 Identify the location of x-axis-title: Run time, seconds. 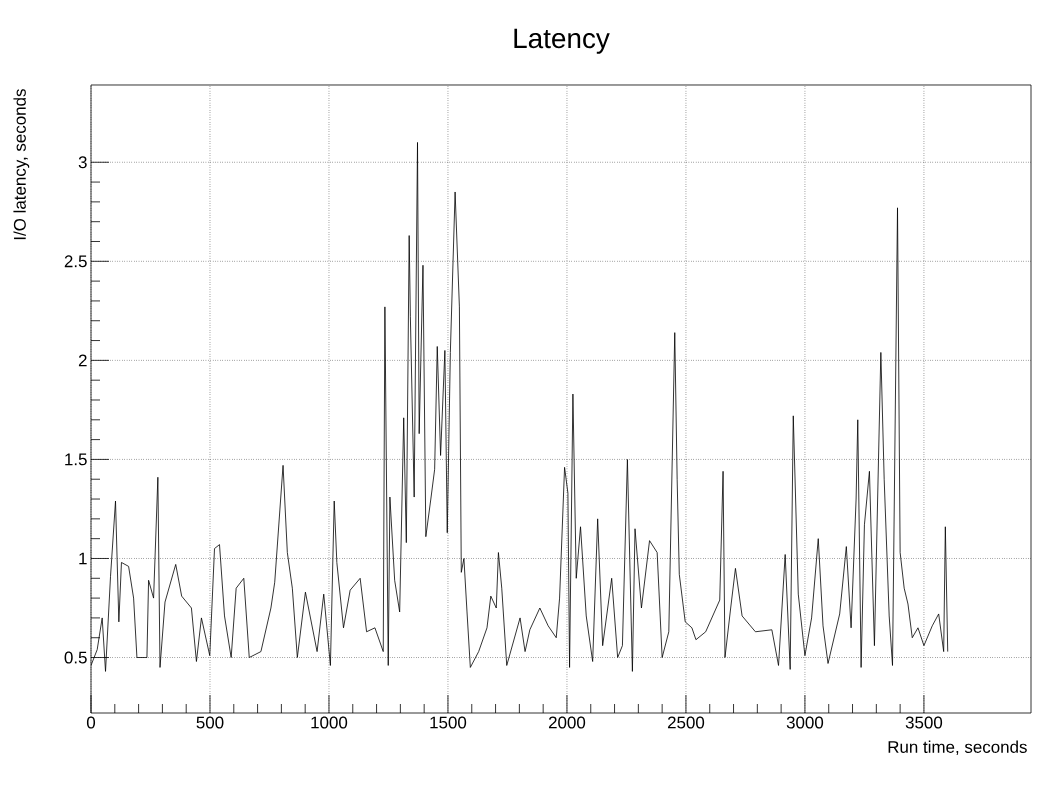
(957, 747).